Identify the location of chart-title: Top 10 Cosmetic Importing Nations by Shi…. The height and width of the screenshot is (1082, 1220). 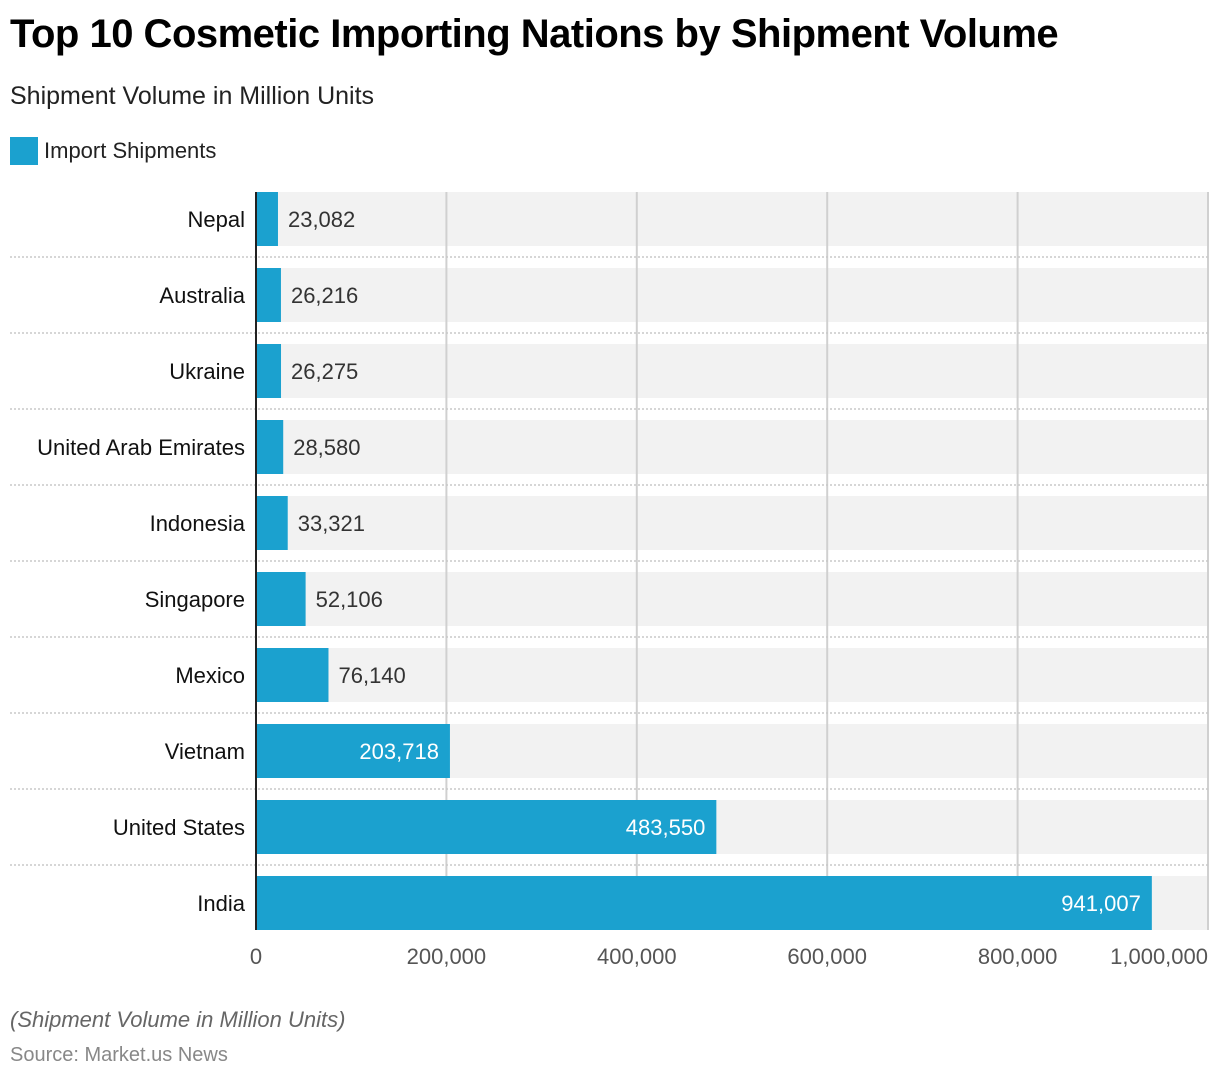
(534, 34).